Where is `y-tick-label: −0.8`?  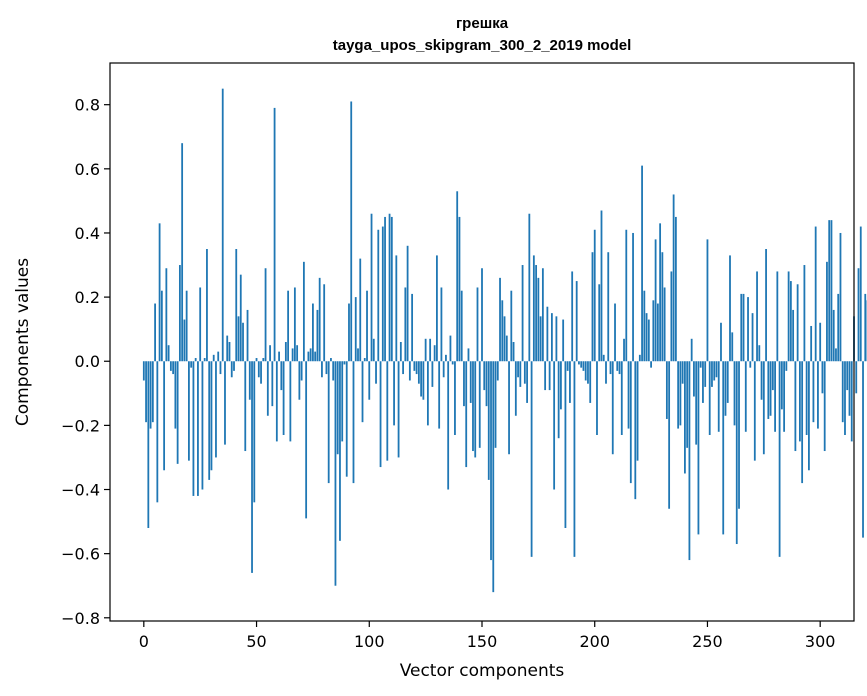 y-tick-label: −0.8 is located at coordinates (80, 618).